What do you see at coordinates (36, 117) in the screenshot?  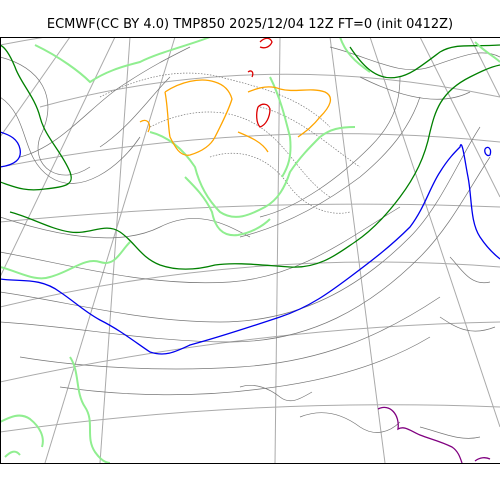 I see `isotherm-minus6c` at bounding box center [36, 117].